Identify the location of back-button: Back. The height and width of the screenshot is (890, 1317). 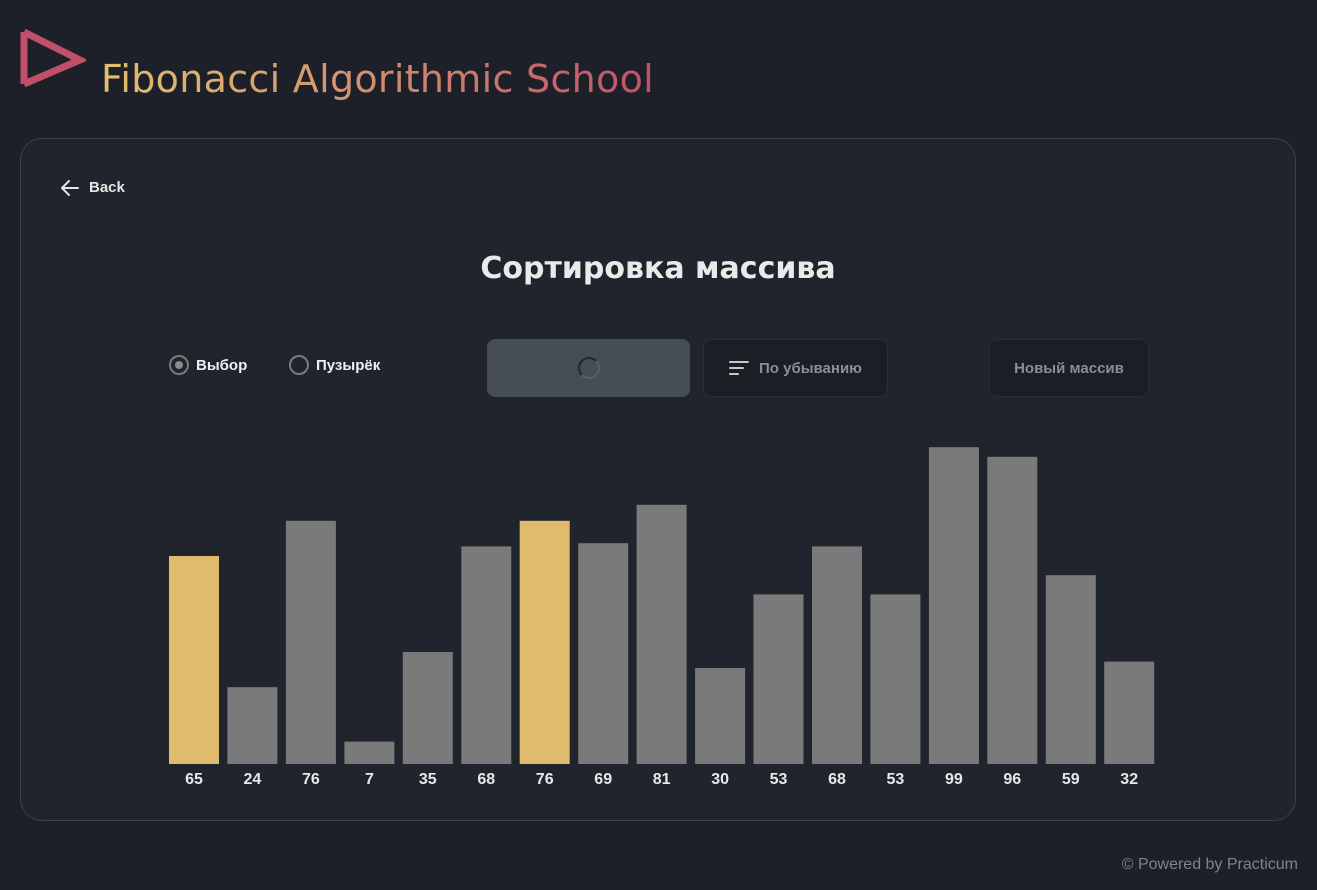
(93, 187).